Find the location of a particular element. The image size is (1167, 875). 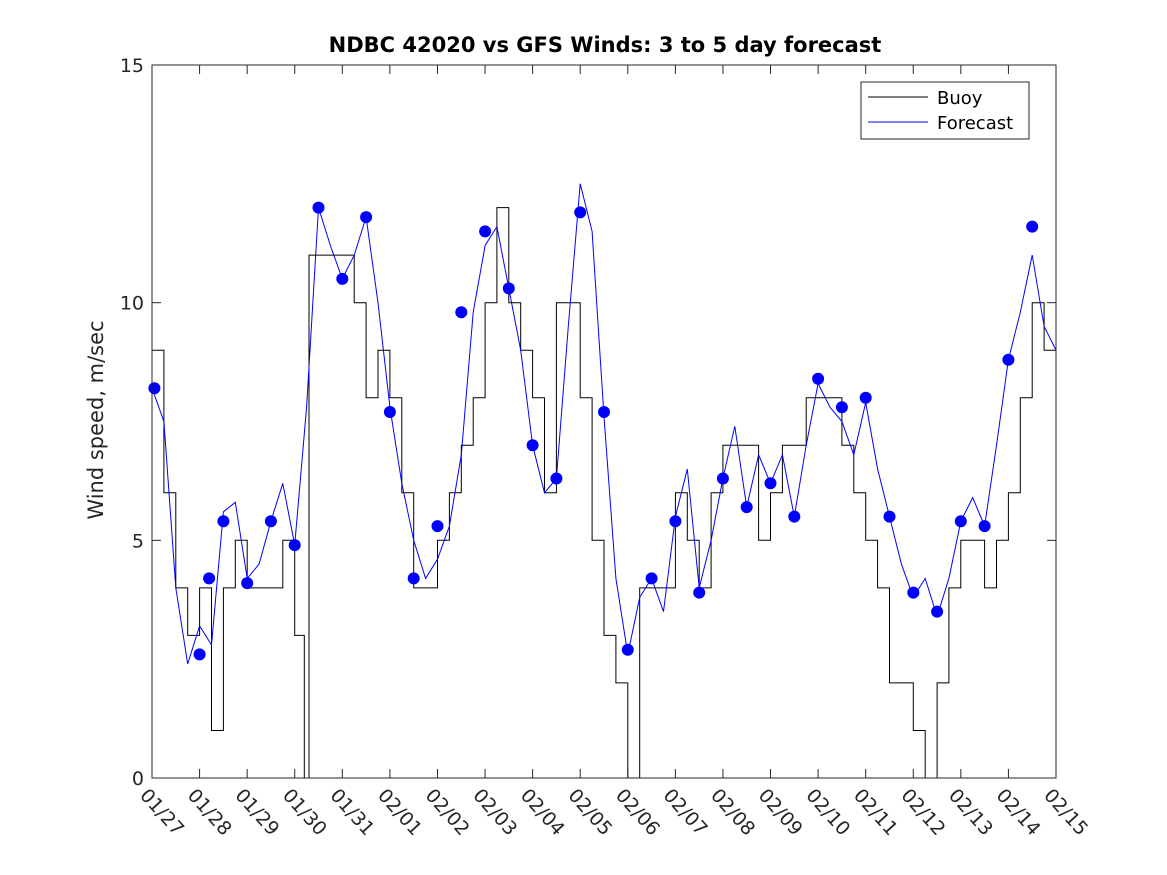

y-tick-label: 15 is located at coordinates (132, 66).